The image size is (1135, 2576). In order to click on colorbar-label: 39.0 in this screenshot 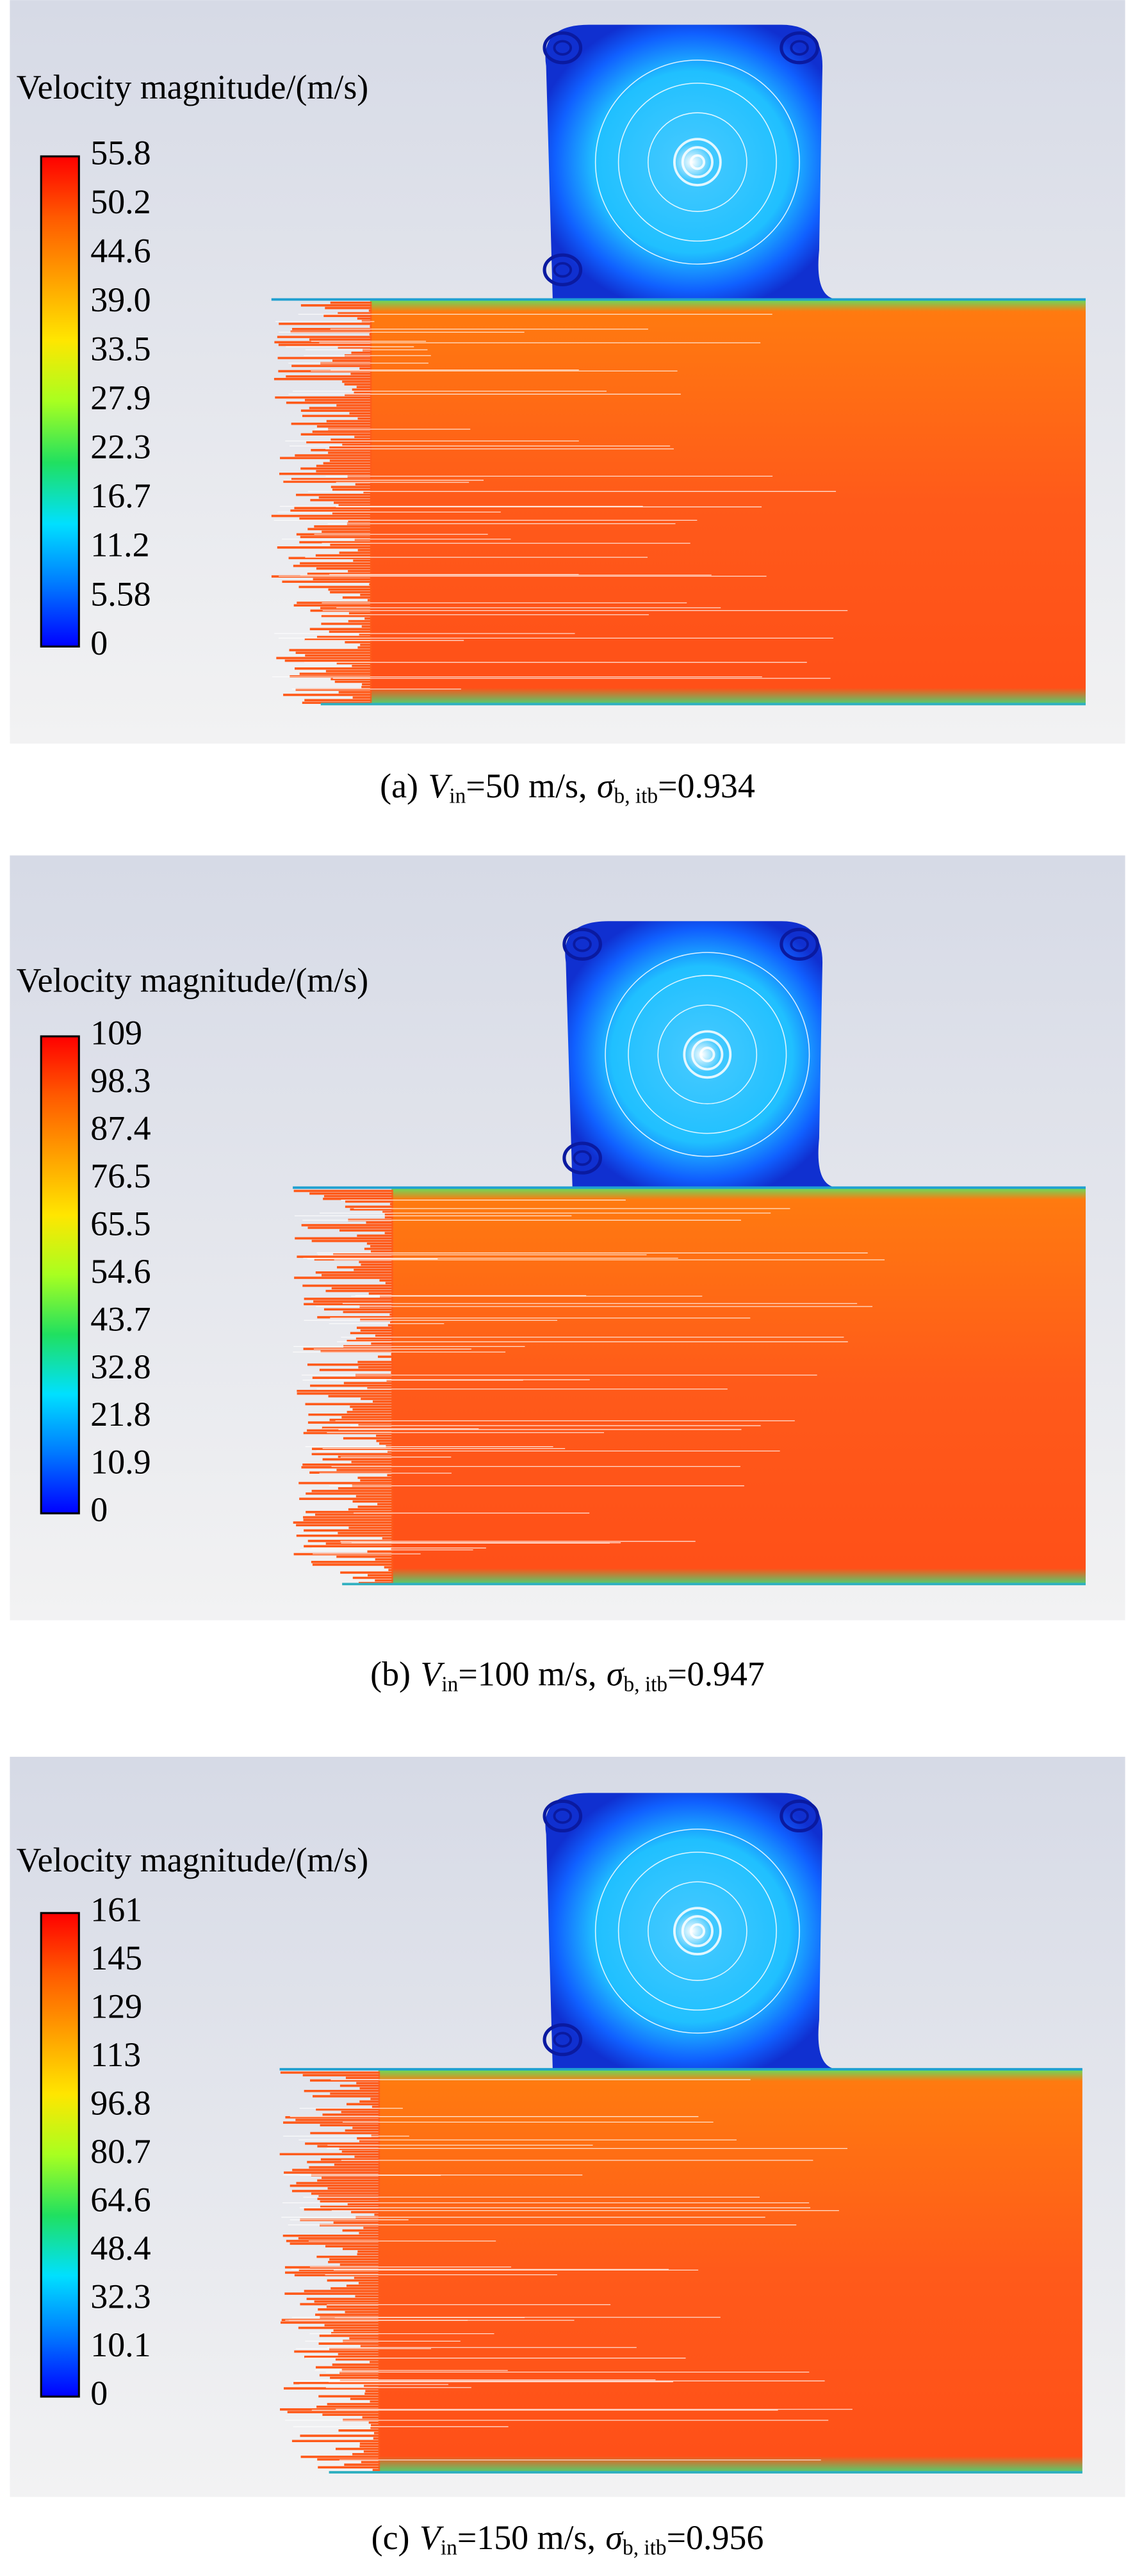, I will do `click(120, 300)`.